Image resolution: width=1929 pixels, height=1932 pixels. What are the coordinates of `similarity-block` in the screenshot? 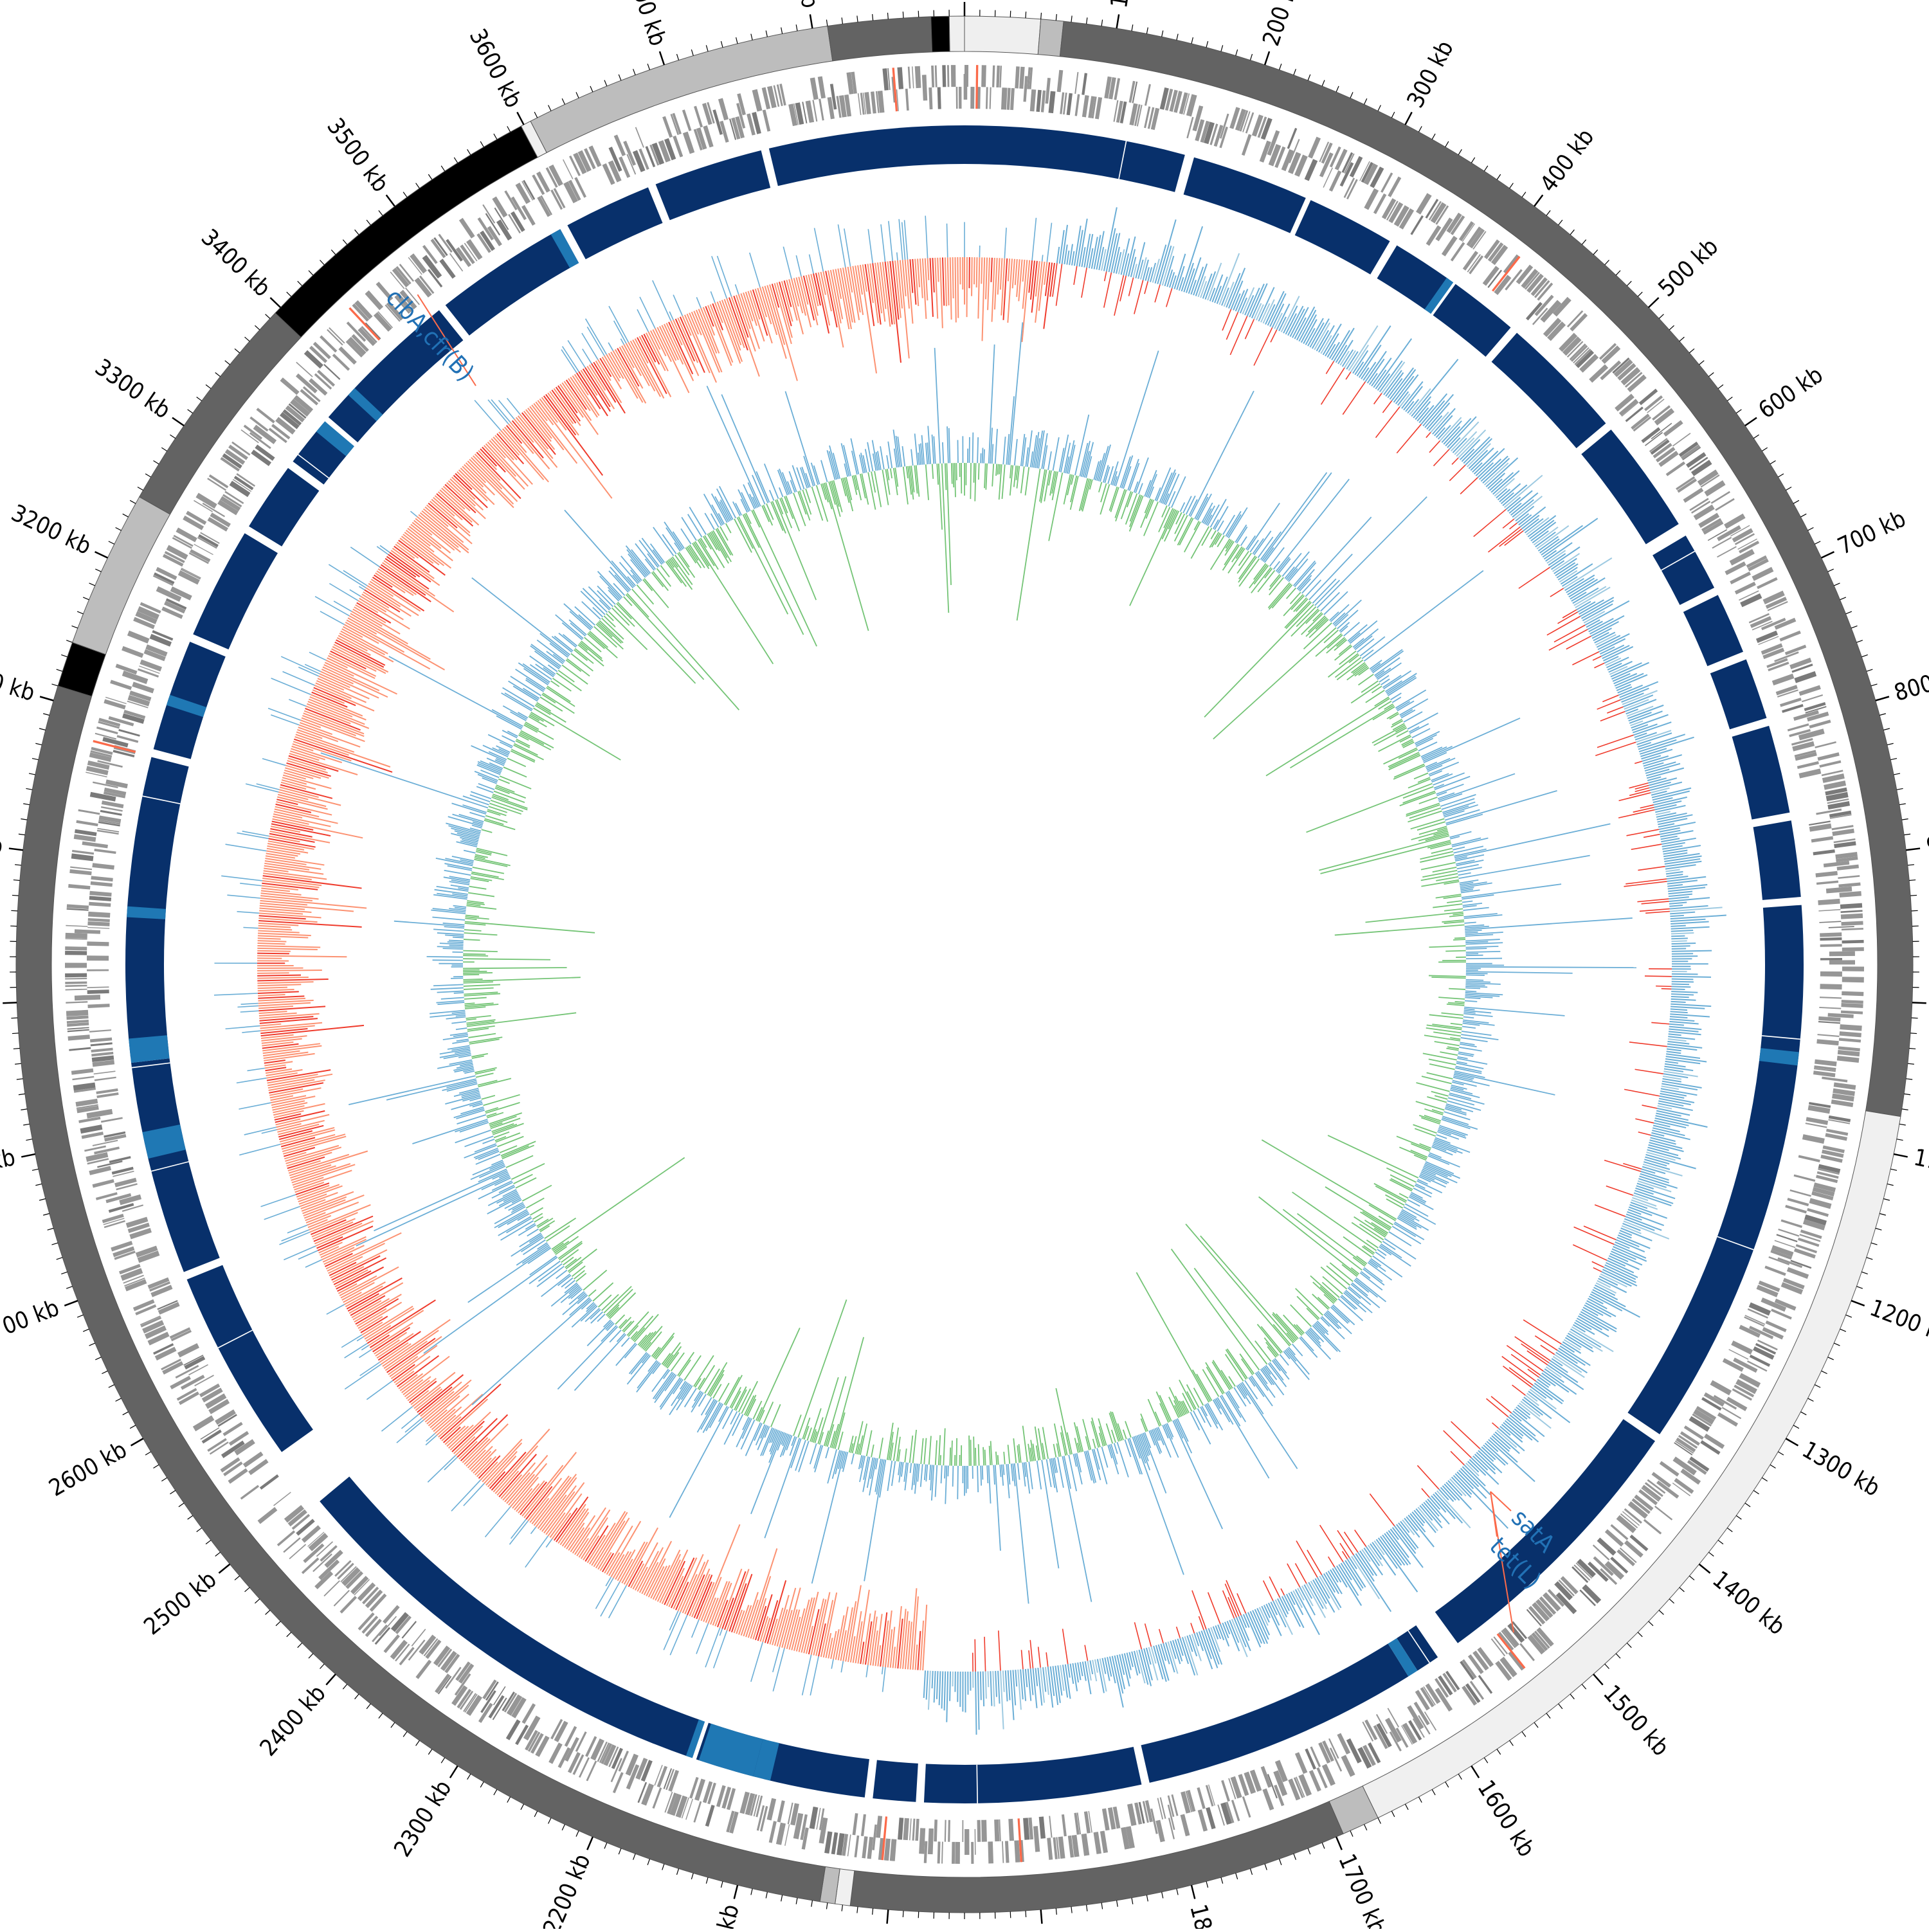 It's located at (1713, 630).